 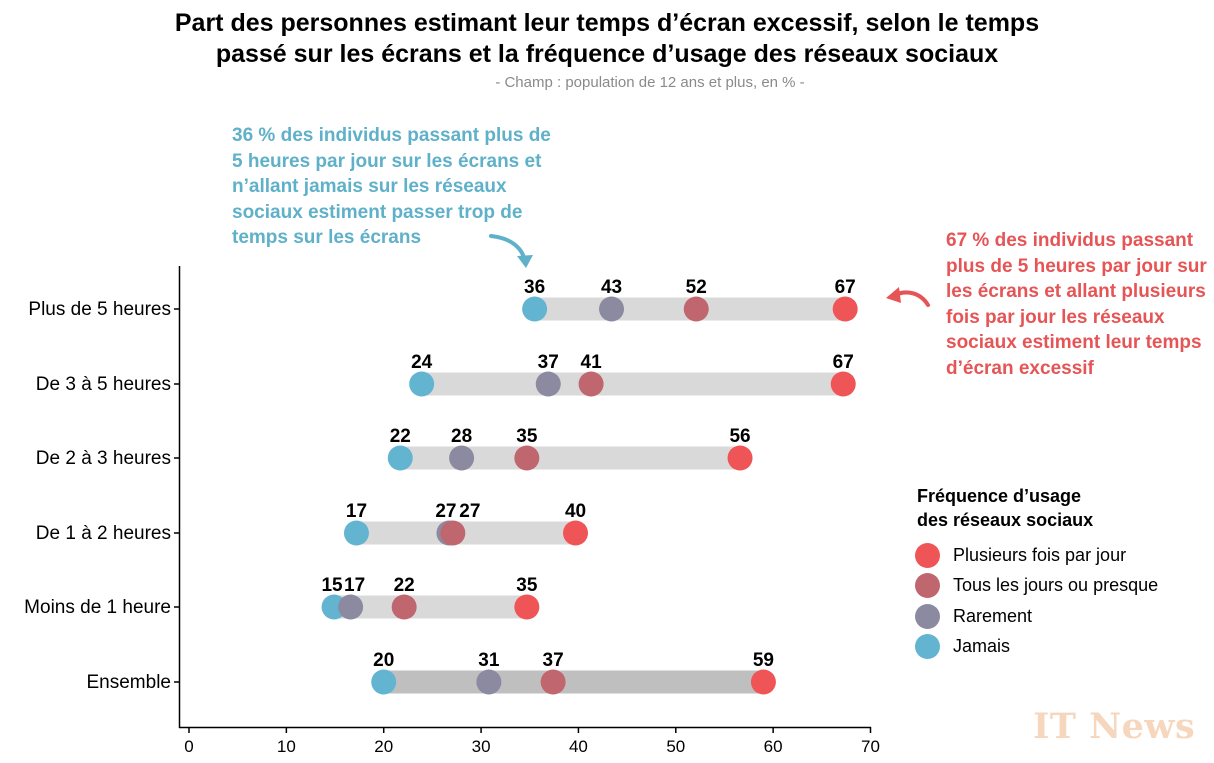 What do you see at coordinates (445, 511) in the screenshot?
I see `value-label-rarement-de-1-a-2-heures: 27` at bounding box center [445, 511].